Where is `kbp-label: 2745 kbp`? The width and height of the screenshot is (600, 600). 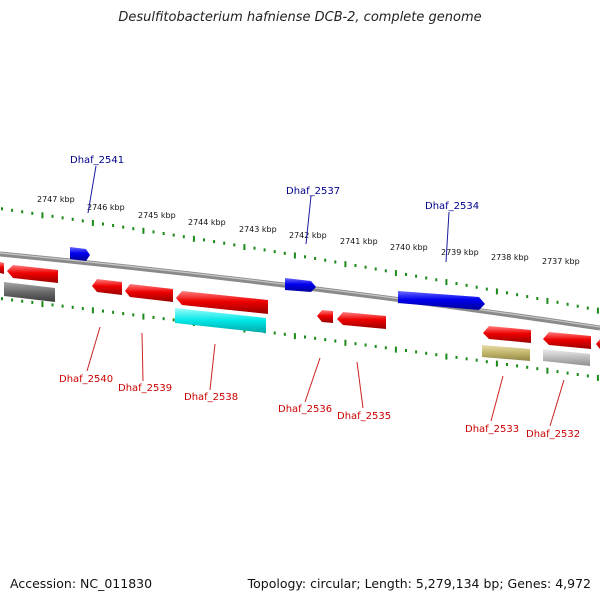
kbp-label: 2745 kbp is located at coordinates (157, 215).